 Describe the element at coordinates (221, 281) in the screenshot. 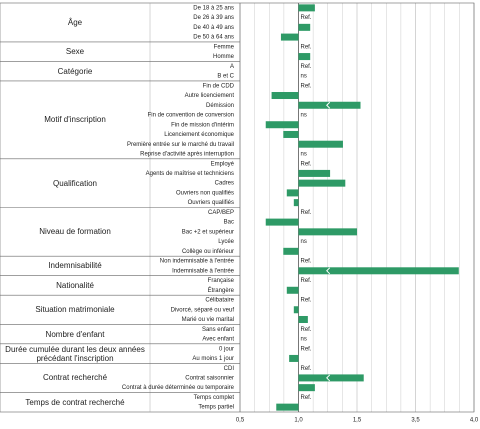

I see `category-label: Française` at that location.